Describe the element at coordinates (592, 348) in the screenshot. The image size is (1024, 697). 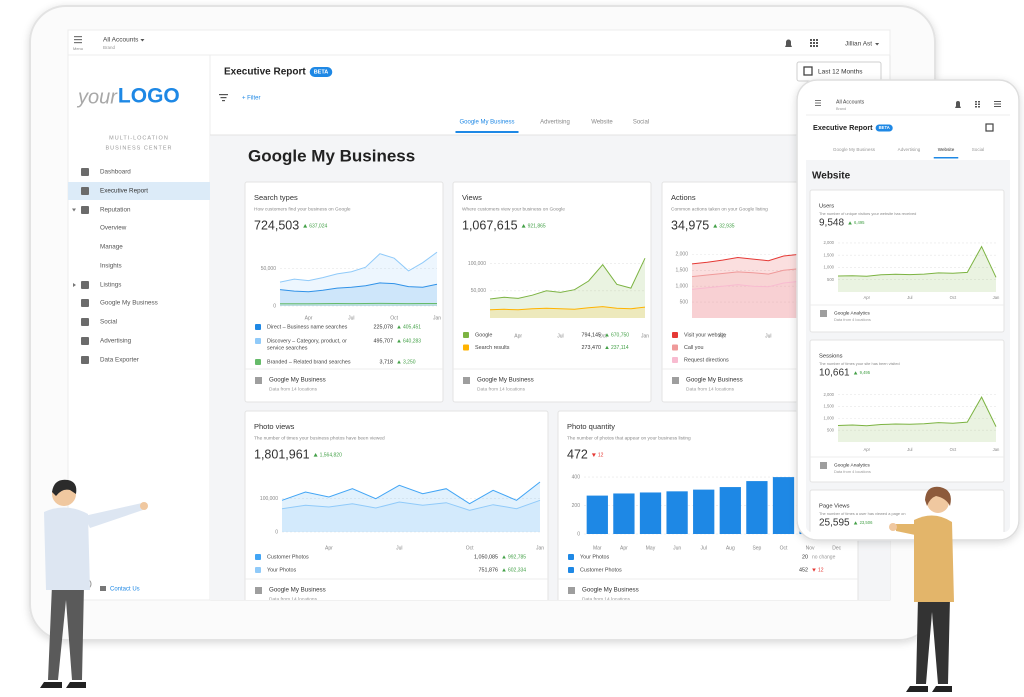
I see `legend-value: 273,470` at that location.